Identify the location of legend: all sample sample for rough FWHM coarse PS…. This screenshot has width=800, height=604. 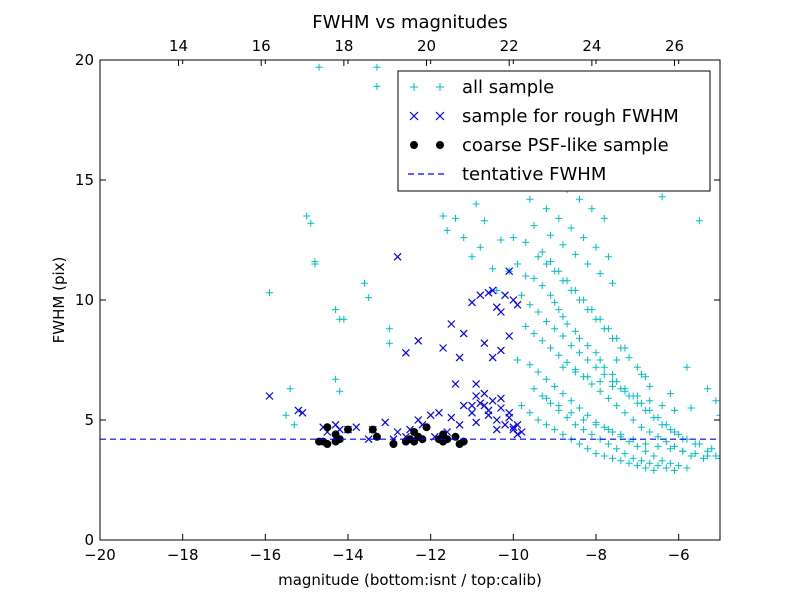
(554, 131).